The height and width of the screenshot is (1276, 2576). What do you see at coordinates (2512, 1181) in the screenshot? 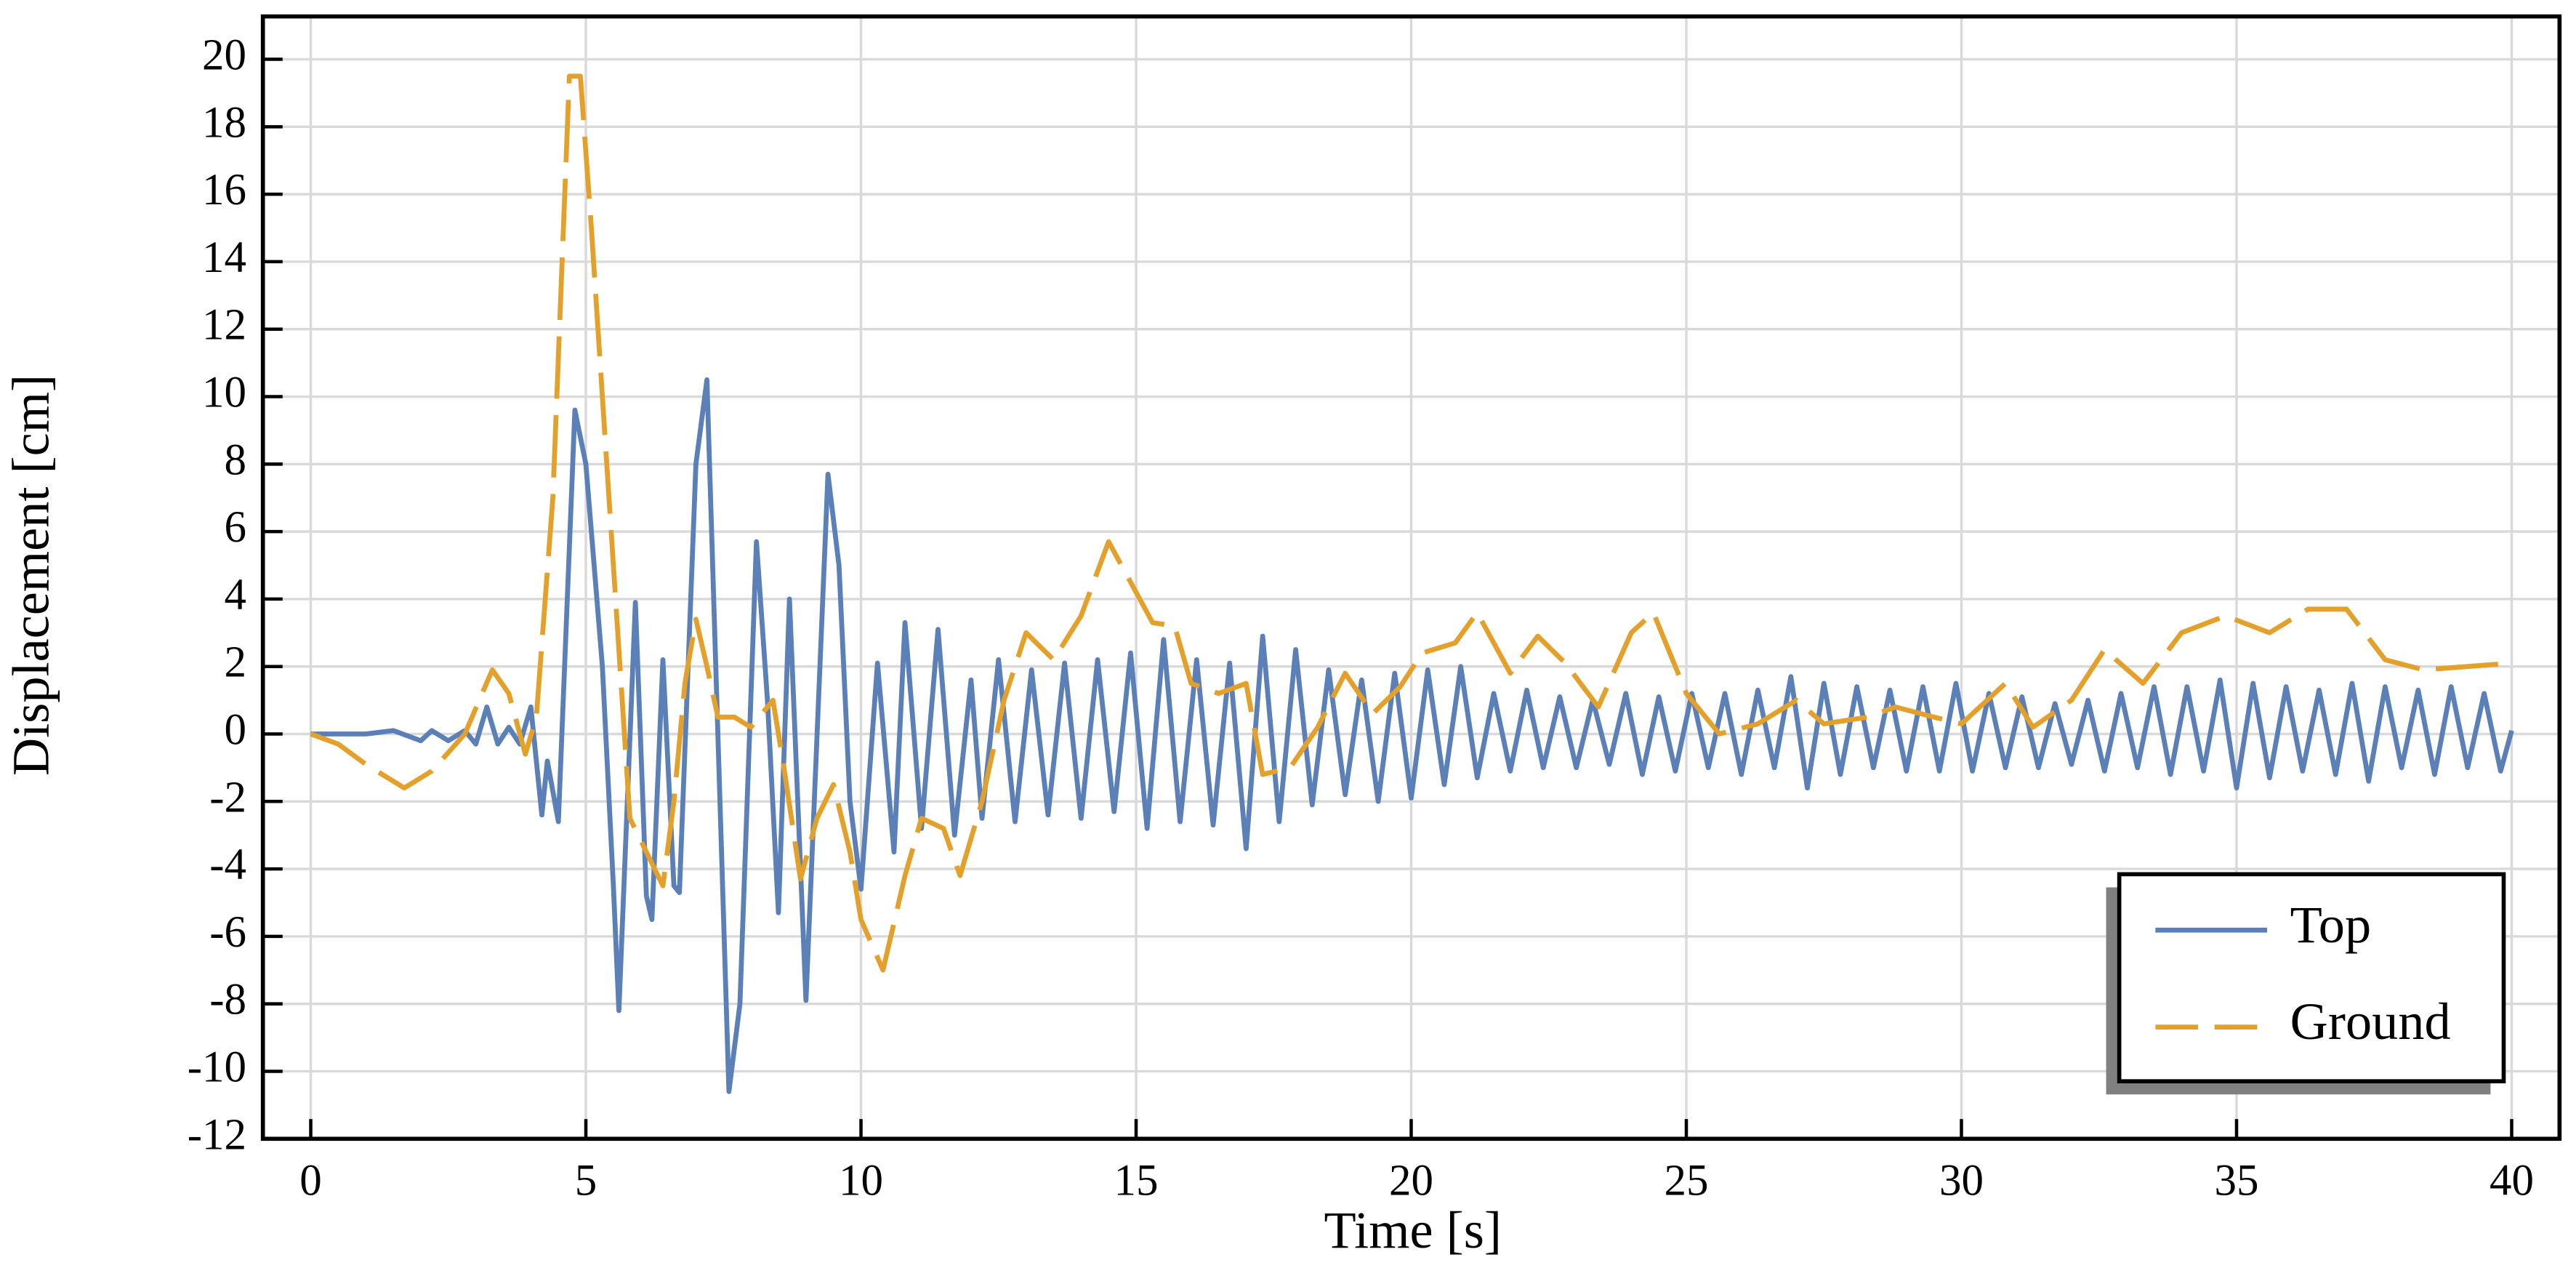
I see `x-tick-label: 40` at bounding box center [2512, 1181].